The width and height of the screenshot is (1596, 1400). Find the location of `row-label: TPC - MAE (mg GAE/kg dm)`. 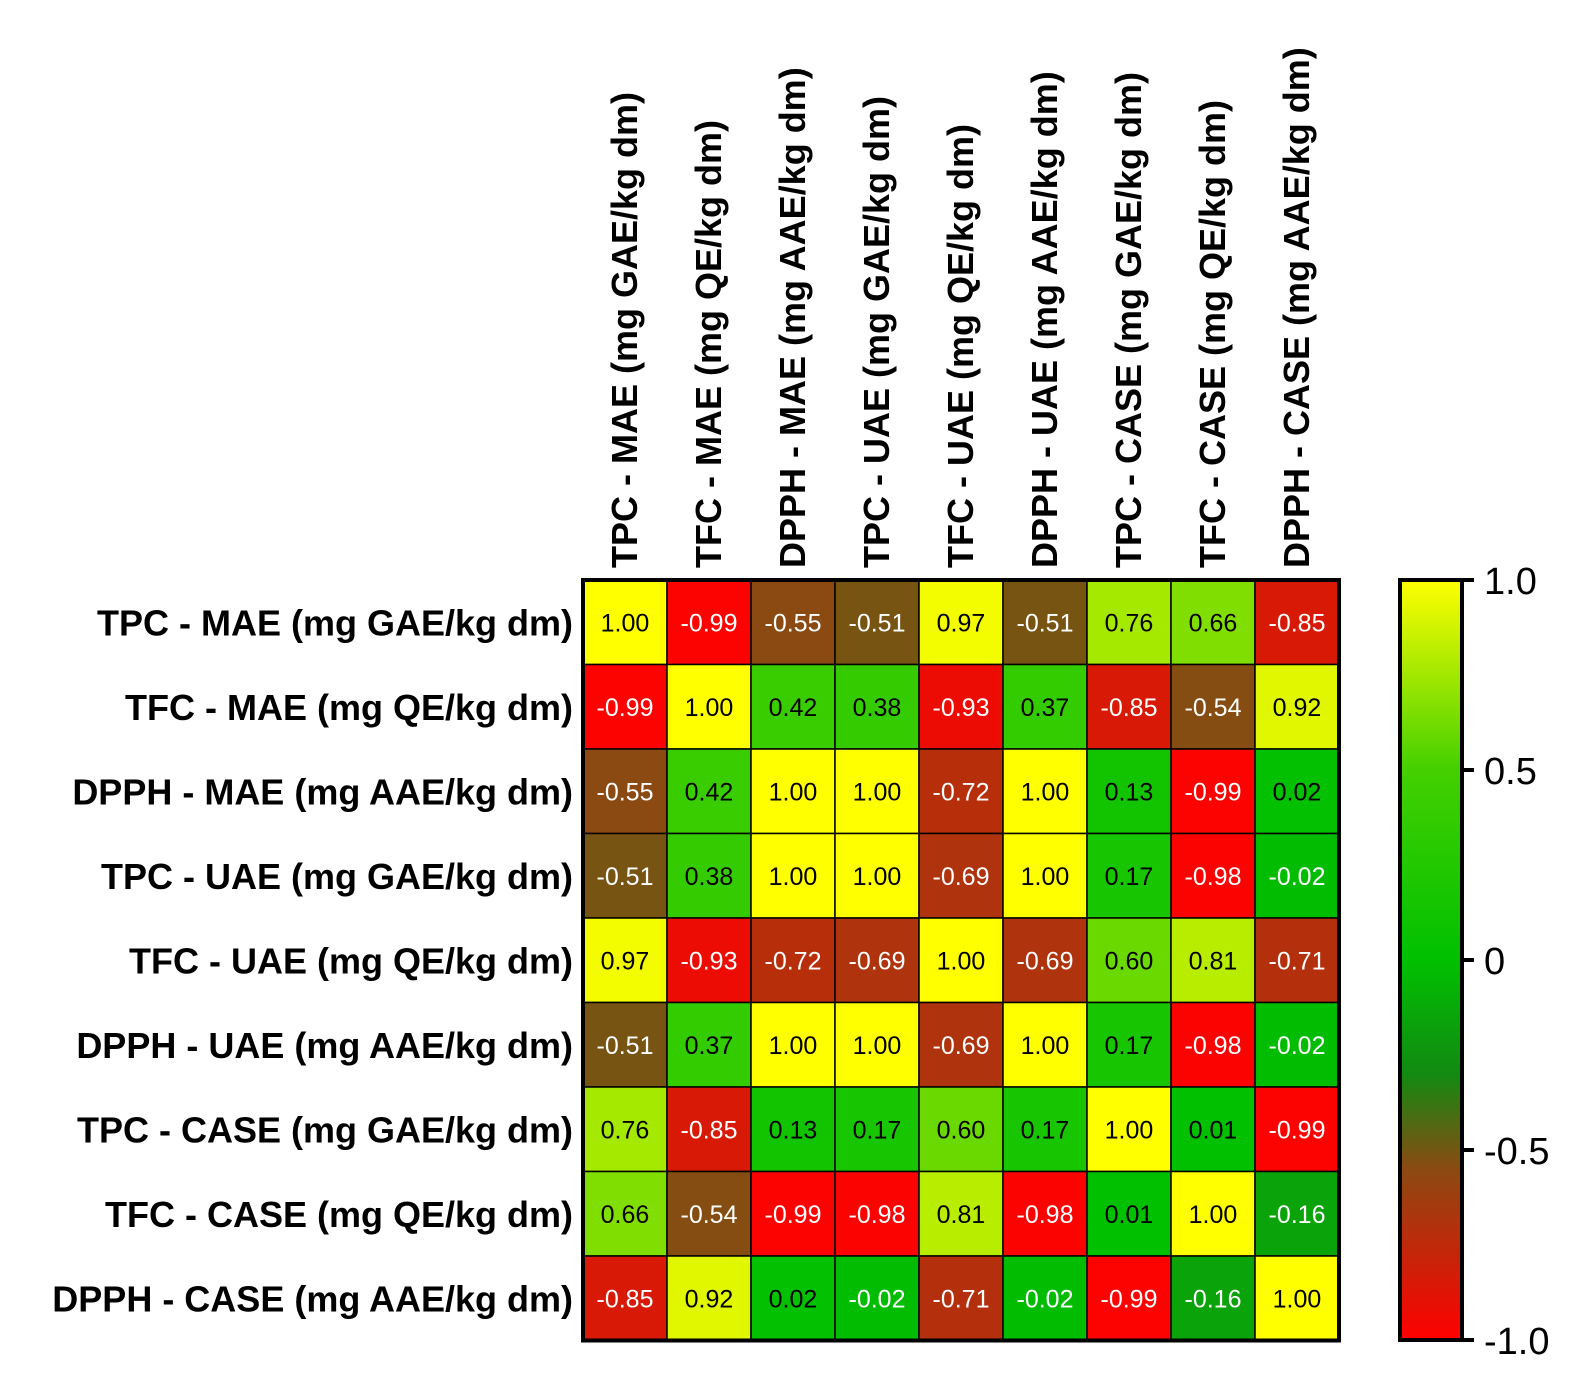

row-label: TPC - MAE (mg GAE/kg dm) is located at coordinates (335, 622).